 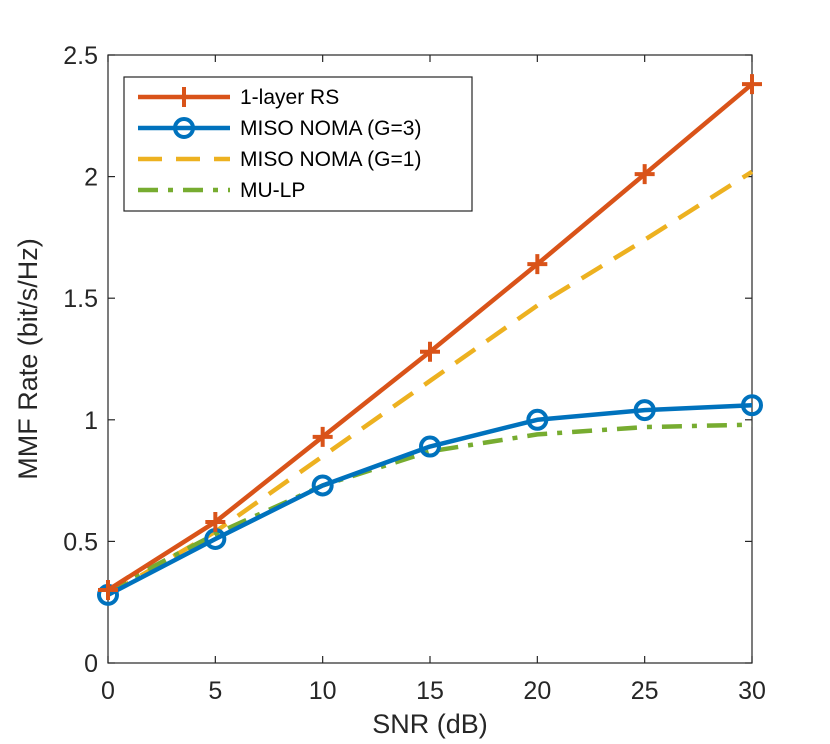 What do you see at coordinates (330, 159) in the screenshot?
I see `legend-label: MISO NOMA (G=1)` at bounding box center [330, 159].